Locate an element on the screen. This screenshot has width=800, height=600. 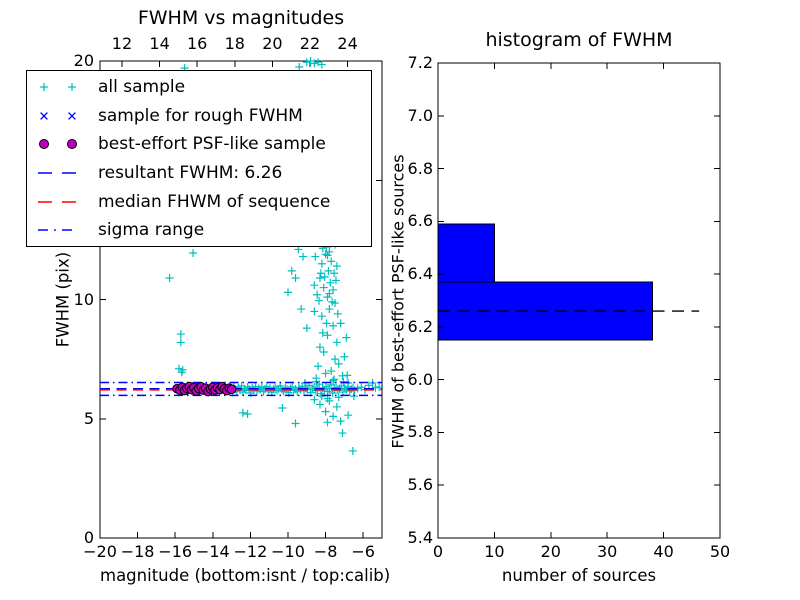
legend-item-label: sample for rough FWHM is located at coordinates (200, 115).